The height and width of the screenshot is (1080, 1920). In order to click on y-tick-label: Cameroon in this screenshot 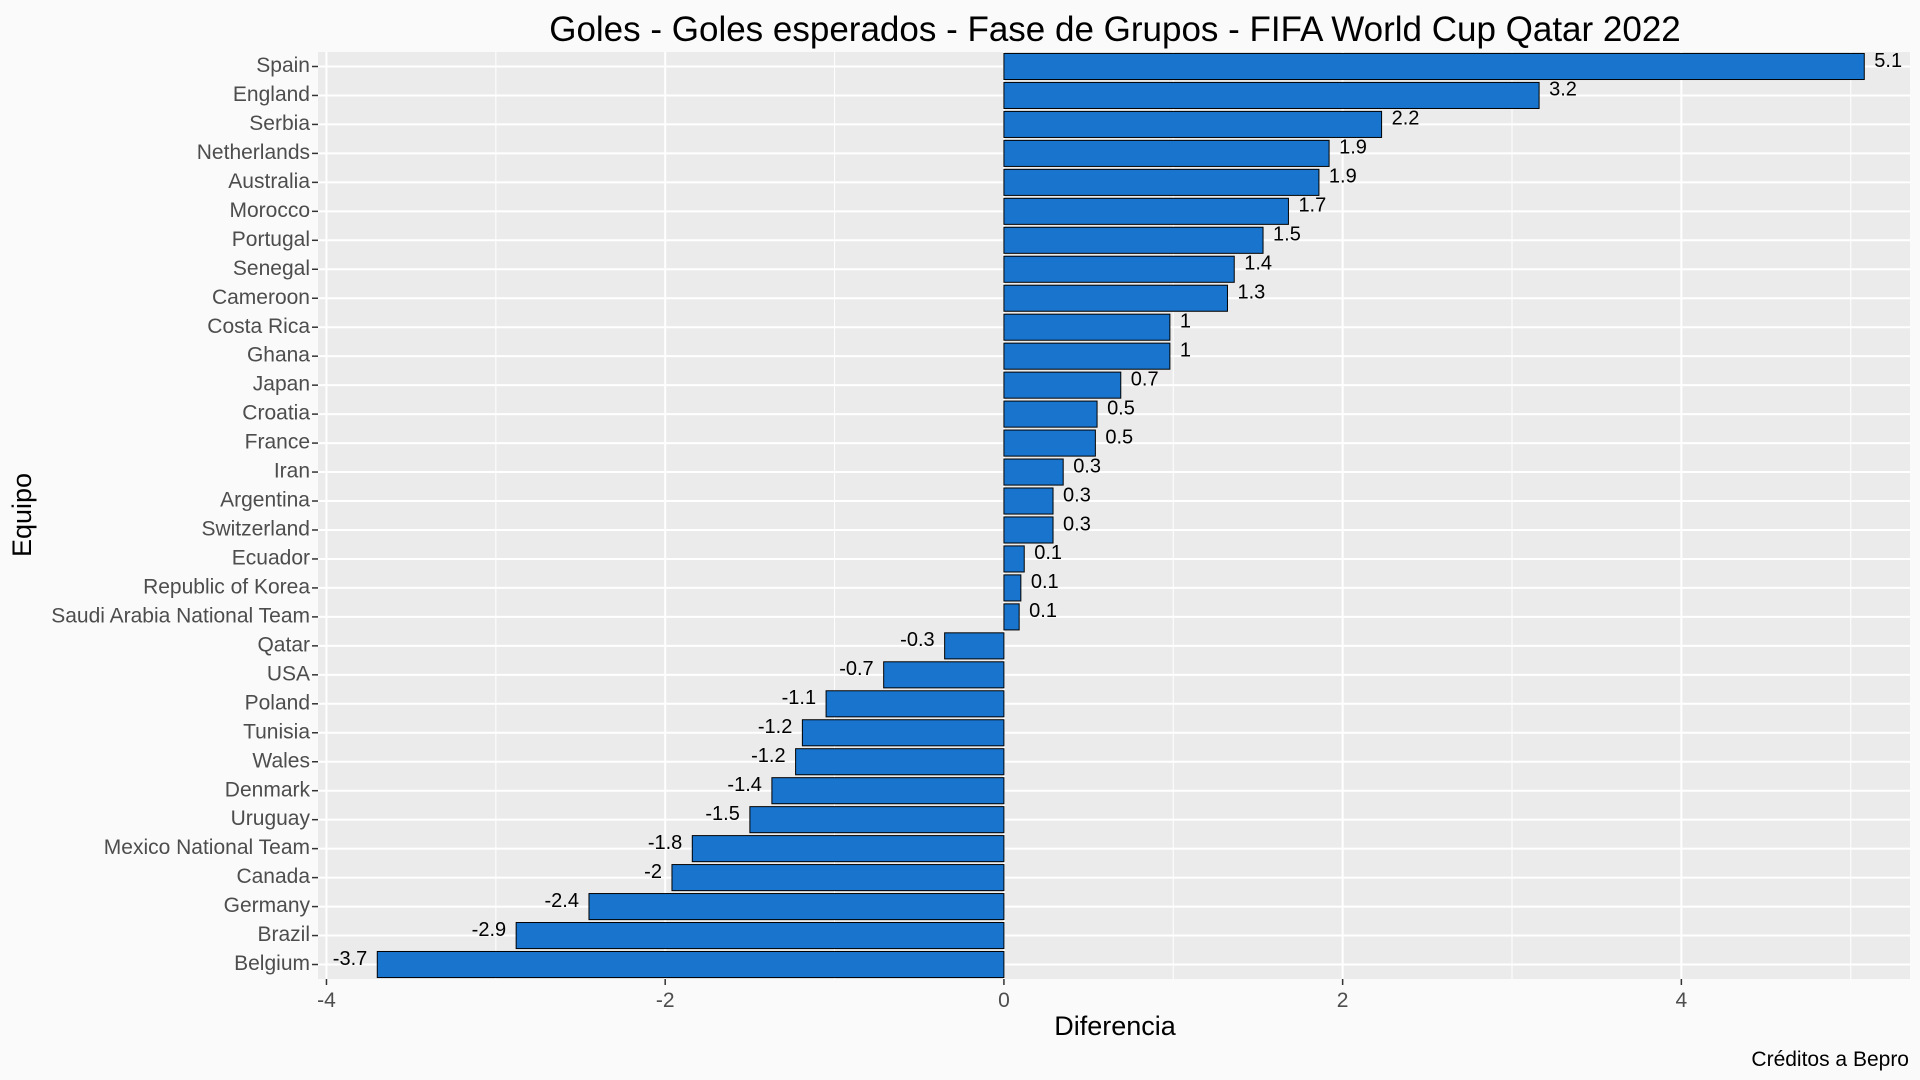, I will do `click(261, 297)`.